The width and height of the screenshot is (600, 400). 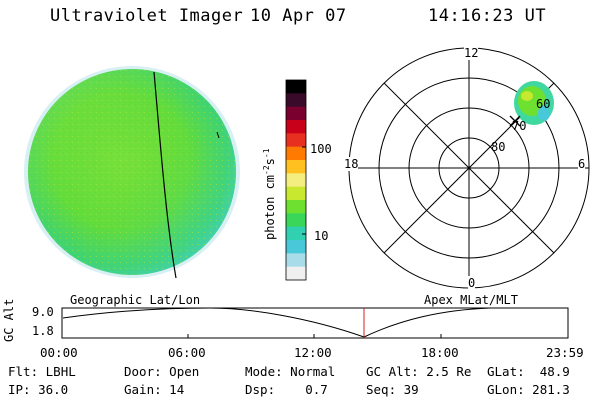 I want to click on polar-ring-label-80: 80, so click(x=498, y=147).